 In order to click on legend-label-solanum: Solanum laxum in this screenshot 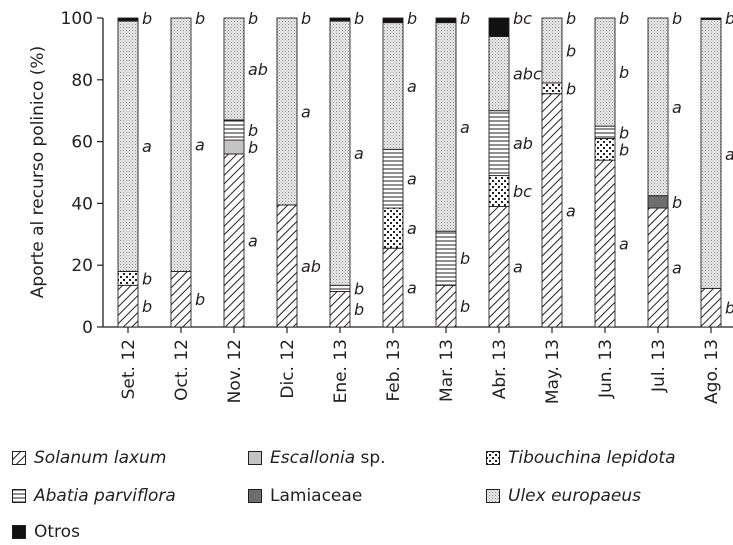, I will do `click(100, 458)`.